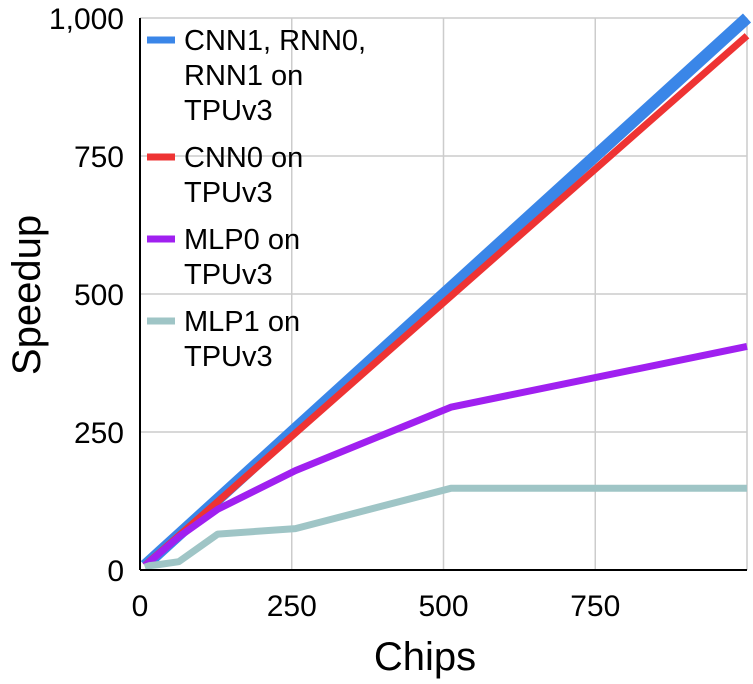 This screenshot has height=684, width=753. Describe the element at coordinates (242, 339) in the screenshot. I see `legend-label-3: MLP1 on TPUv3` at that location.